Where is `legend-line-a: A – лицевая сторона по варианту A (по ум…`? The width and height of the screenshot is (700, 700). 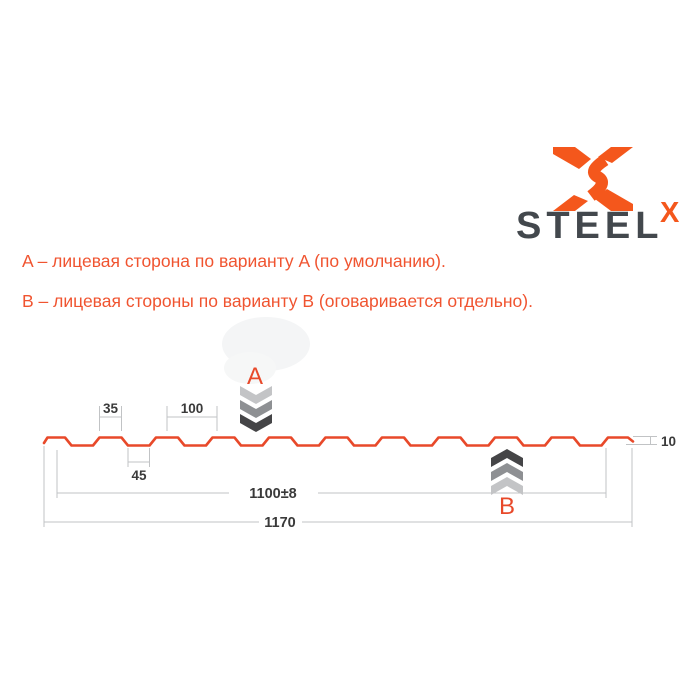
legend-line-a: A – лицевая сторона по варианту A (по ум… is located at coordinates (234, 261).